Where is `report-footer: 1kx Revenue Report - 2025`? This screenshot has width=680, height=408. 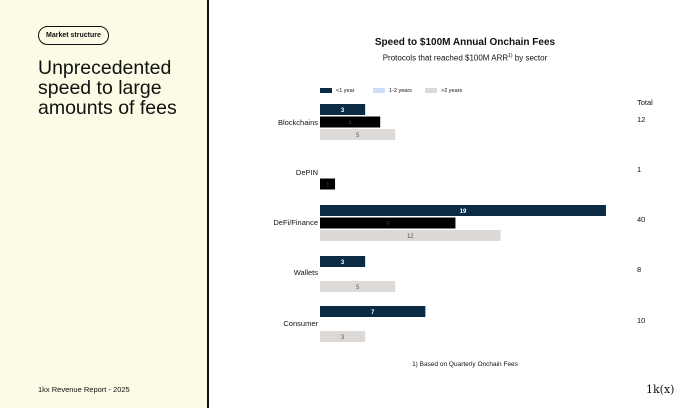 report-footer: 1kx Revenue Report - 2025 is located at coordinates (84, 389).